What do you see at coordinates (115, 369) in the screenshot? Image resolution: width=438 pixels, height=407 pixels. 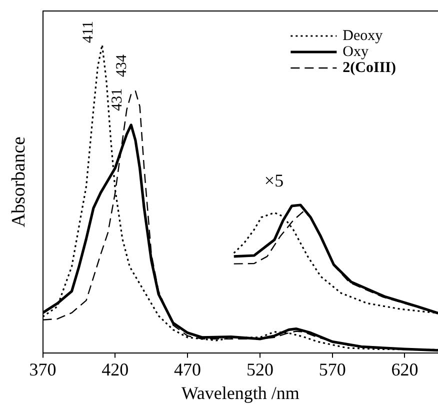 I see `x-tick-label: 420` at bounding box center [115, 369].